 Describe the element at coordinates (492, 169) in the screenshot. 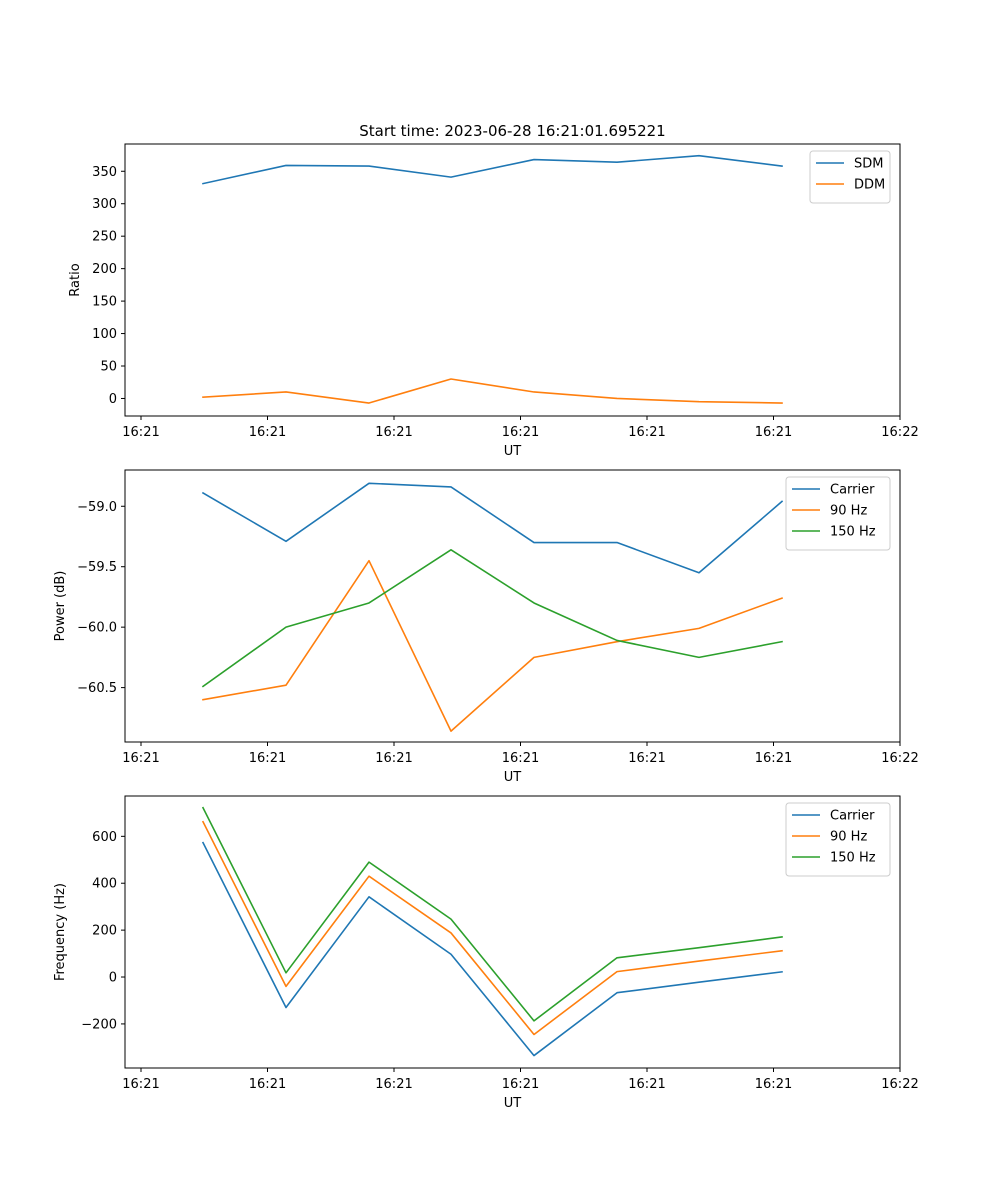

I see `series-line-sdm` at that location.